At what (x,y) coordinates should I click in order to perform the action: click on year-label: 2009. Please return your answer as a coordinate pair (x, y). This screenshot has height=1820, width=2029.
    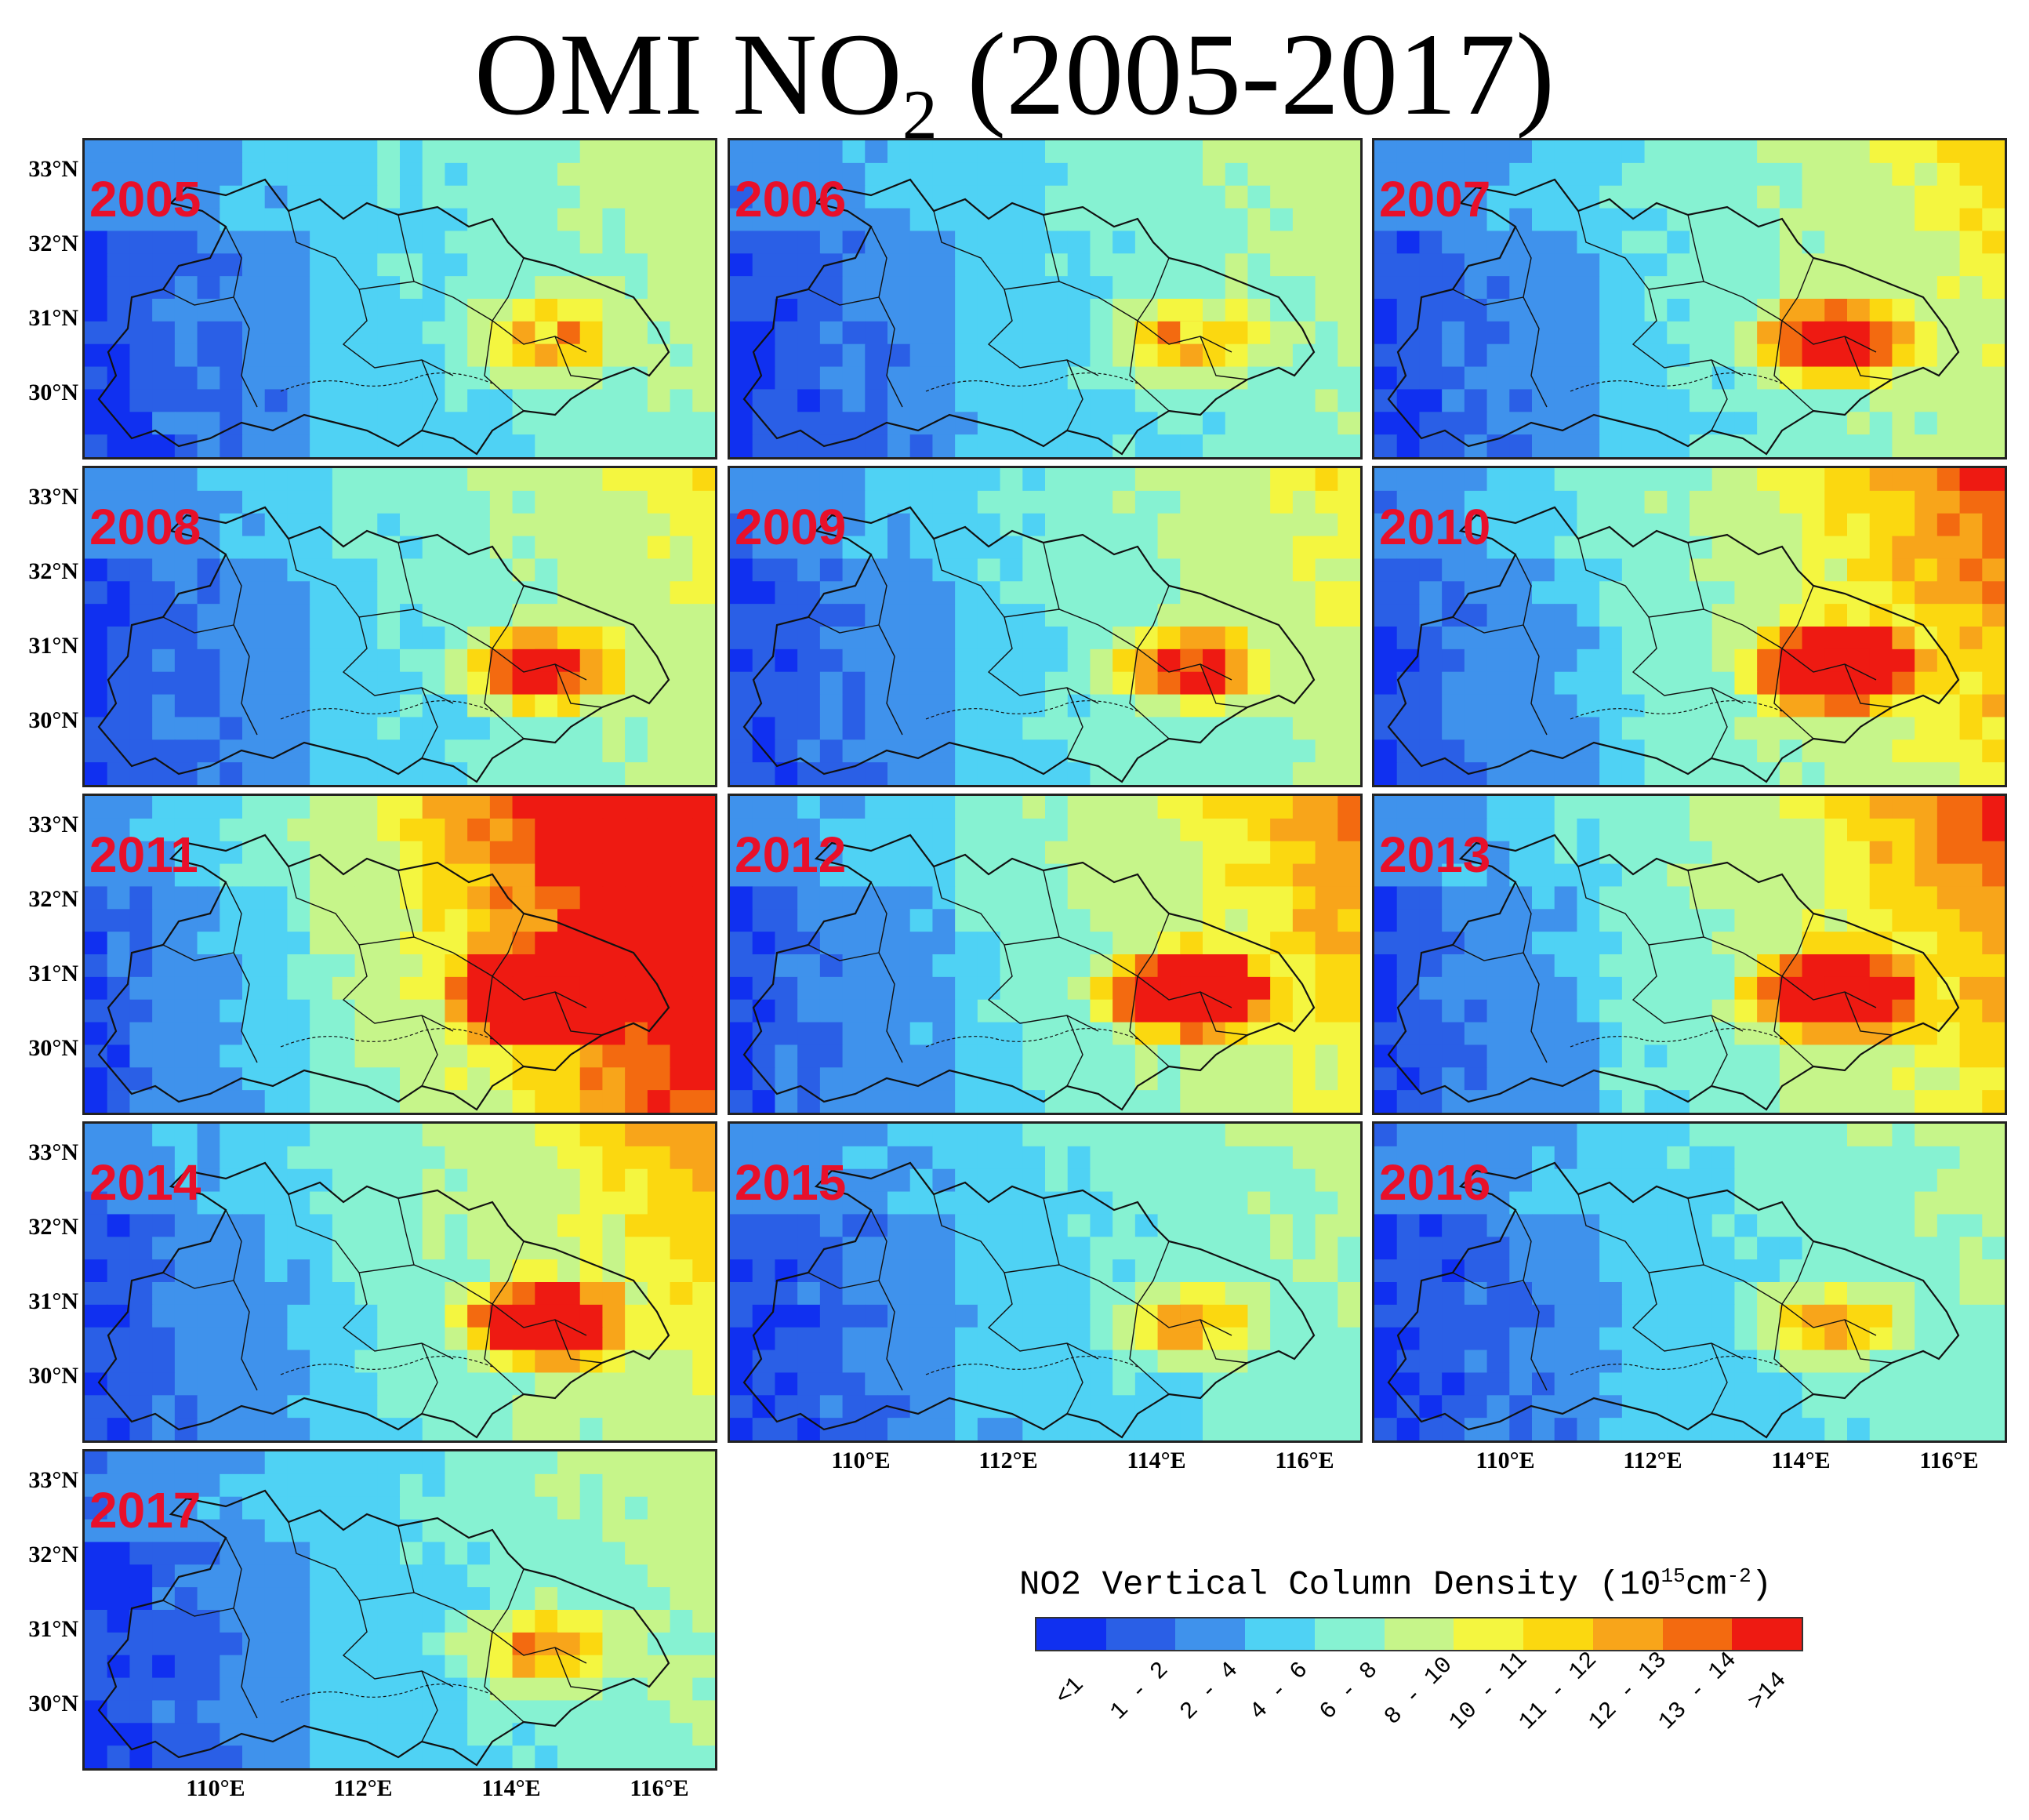
    Looking at the image, I should click on (791, 527).